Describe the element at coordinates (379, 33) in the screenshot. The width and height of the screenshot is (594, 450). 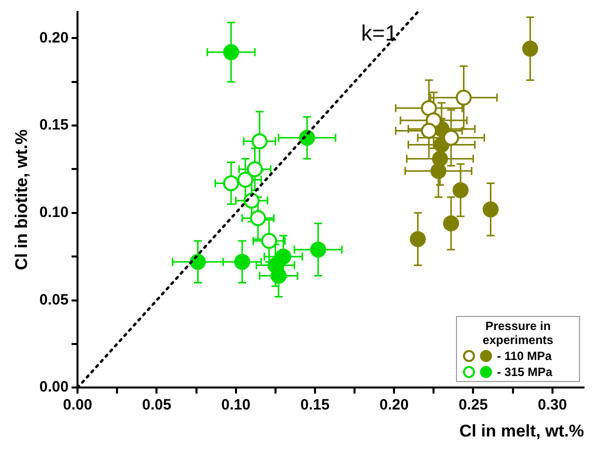
I see `annotation: k=1` at that location.